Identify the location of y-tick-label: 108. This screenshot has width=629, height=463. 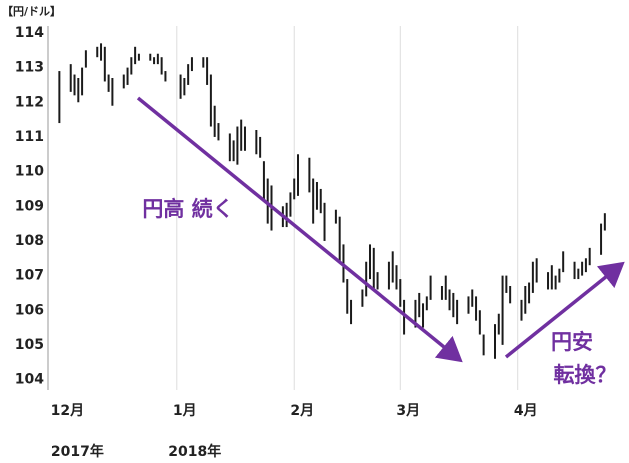
(29, 241).